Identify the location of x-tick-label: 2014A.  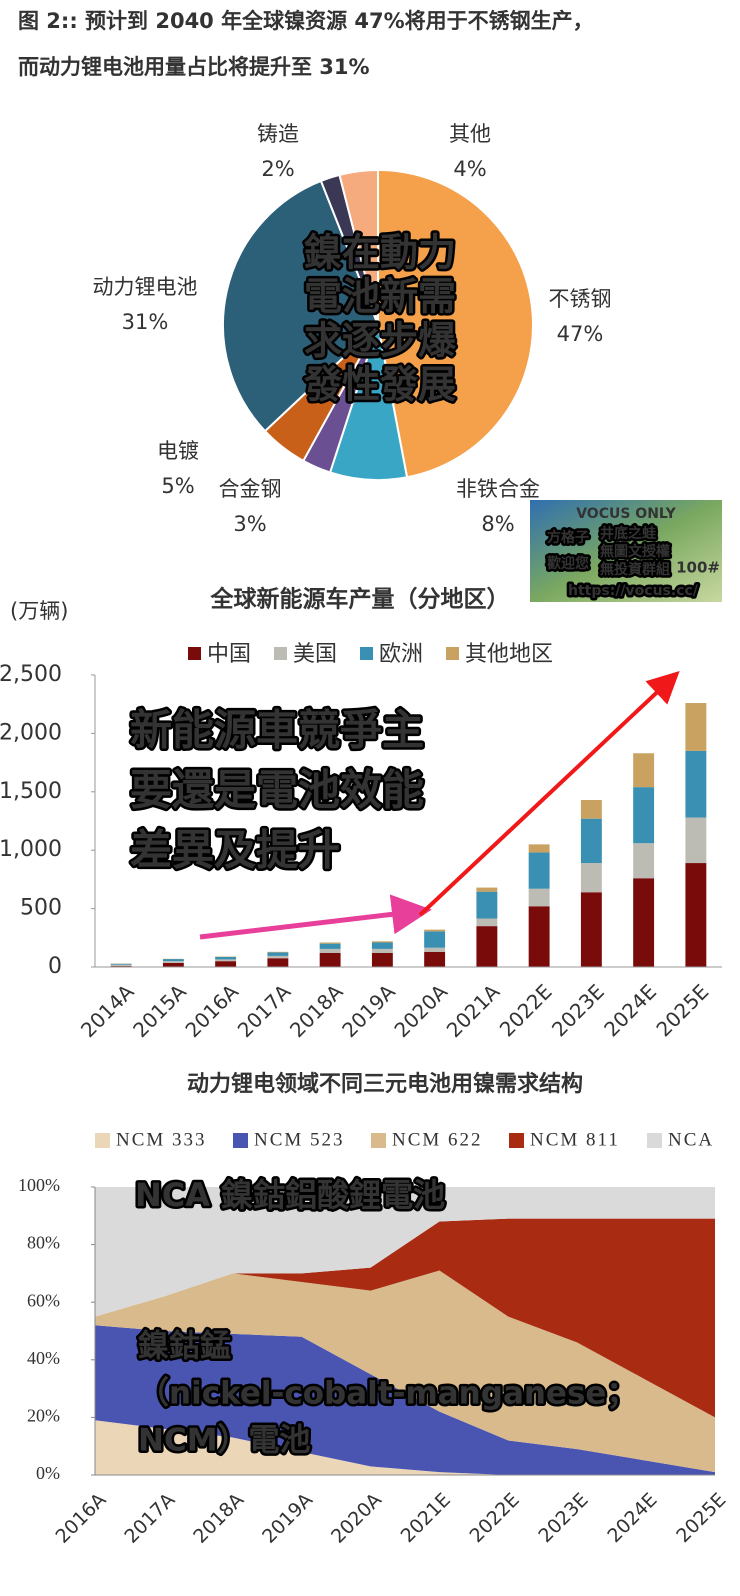
(107, 1010).